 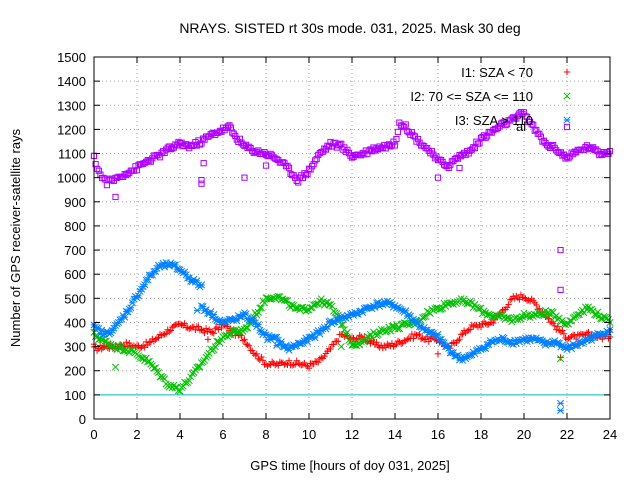 What do you see at coordinates (71, 105) in the screenshot?
I see `y-tick-label: 1300` at bounding box center [71, 105].